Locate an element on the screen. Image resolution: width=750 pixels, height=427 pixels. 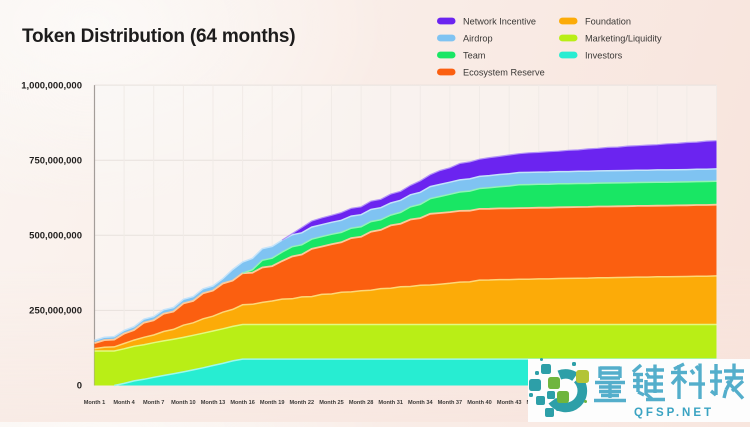
svg-text: QFSP.NET is located at coordinates (674, 413).